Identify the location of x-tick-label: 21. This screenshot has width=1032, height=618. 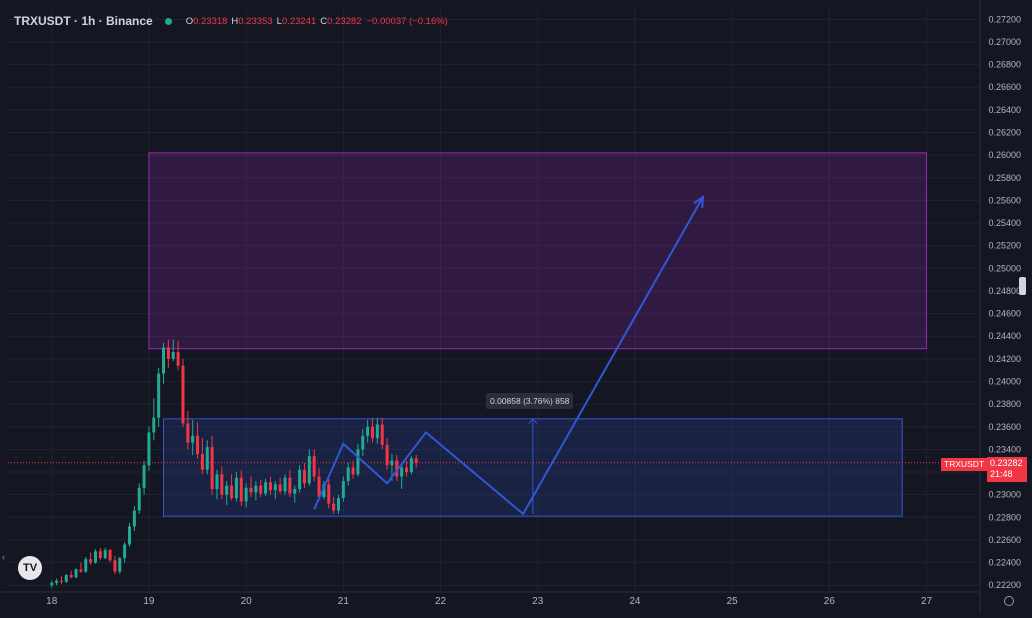
(344, 601).